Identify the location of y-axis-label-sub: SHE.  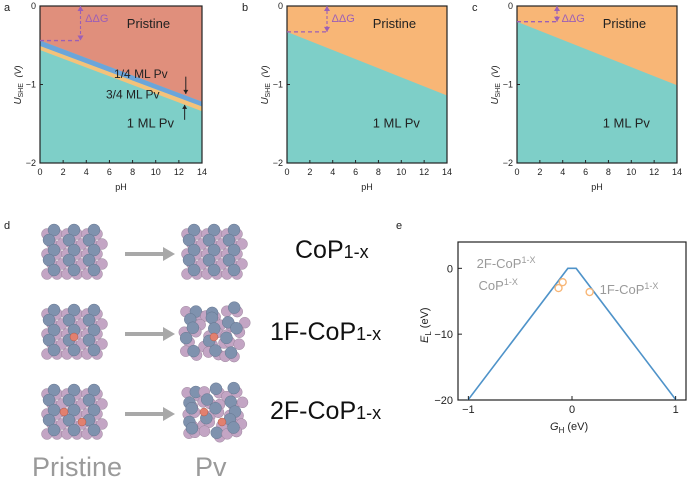
(21, 90).